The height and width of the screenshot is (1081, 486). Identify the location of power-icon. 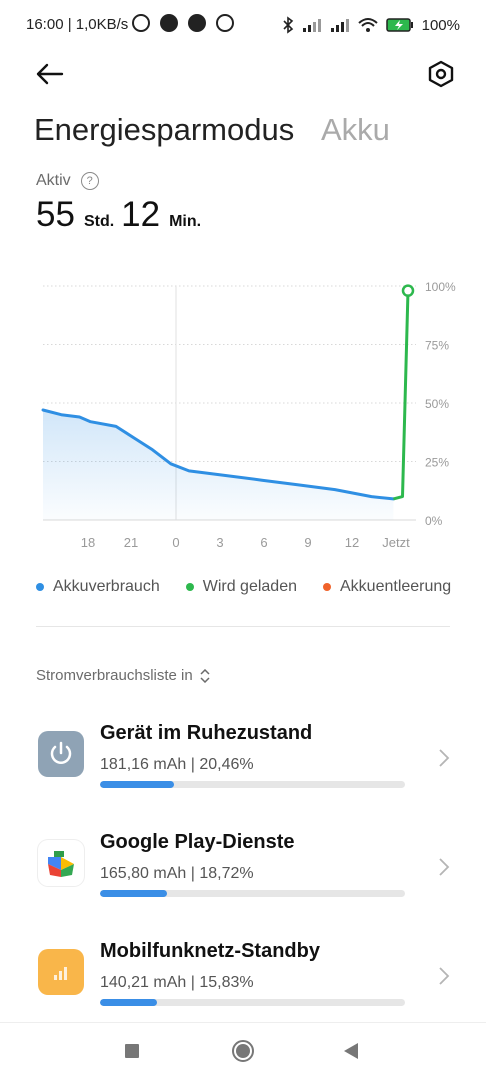
(61, 754).